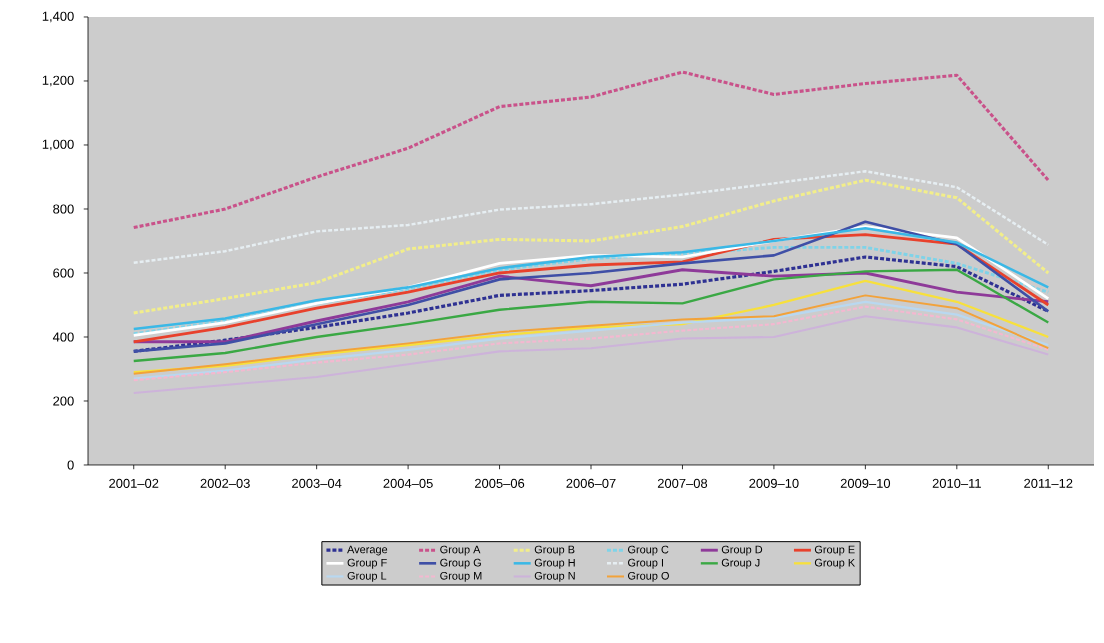 The image size is (1104, 643). I want to click on y-tick-label: 1,400, so click(58, 17).